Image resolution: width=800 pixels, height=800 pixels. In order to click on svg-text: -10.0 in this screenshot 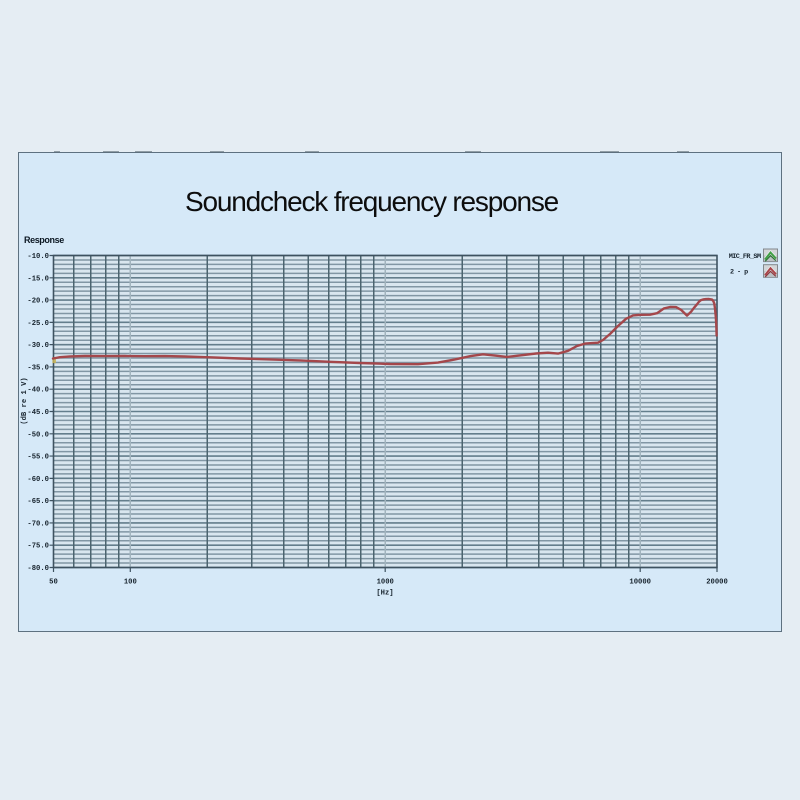, I will do `click(38, 257)`.